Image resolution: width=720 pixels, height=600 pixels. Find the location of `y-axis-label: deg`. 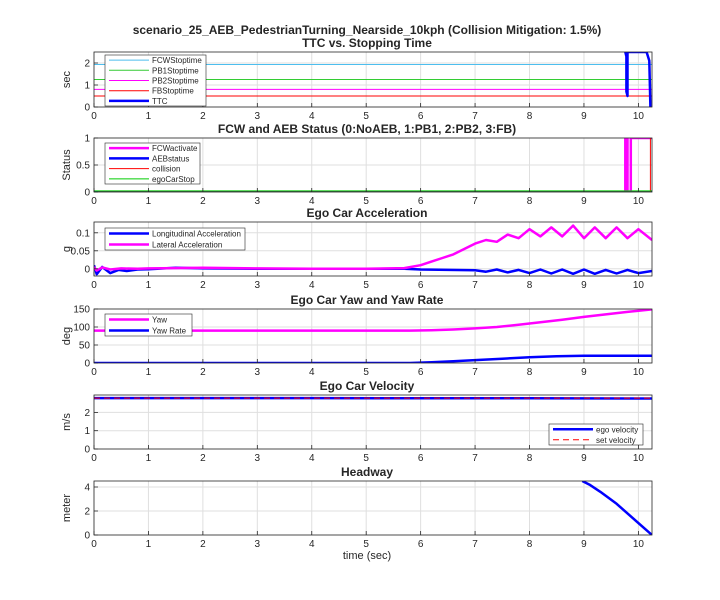

y-axis-label: deg is located at coordinates (67, 336).